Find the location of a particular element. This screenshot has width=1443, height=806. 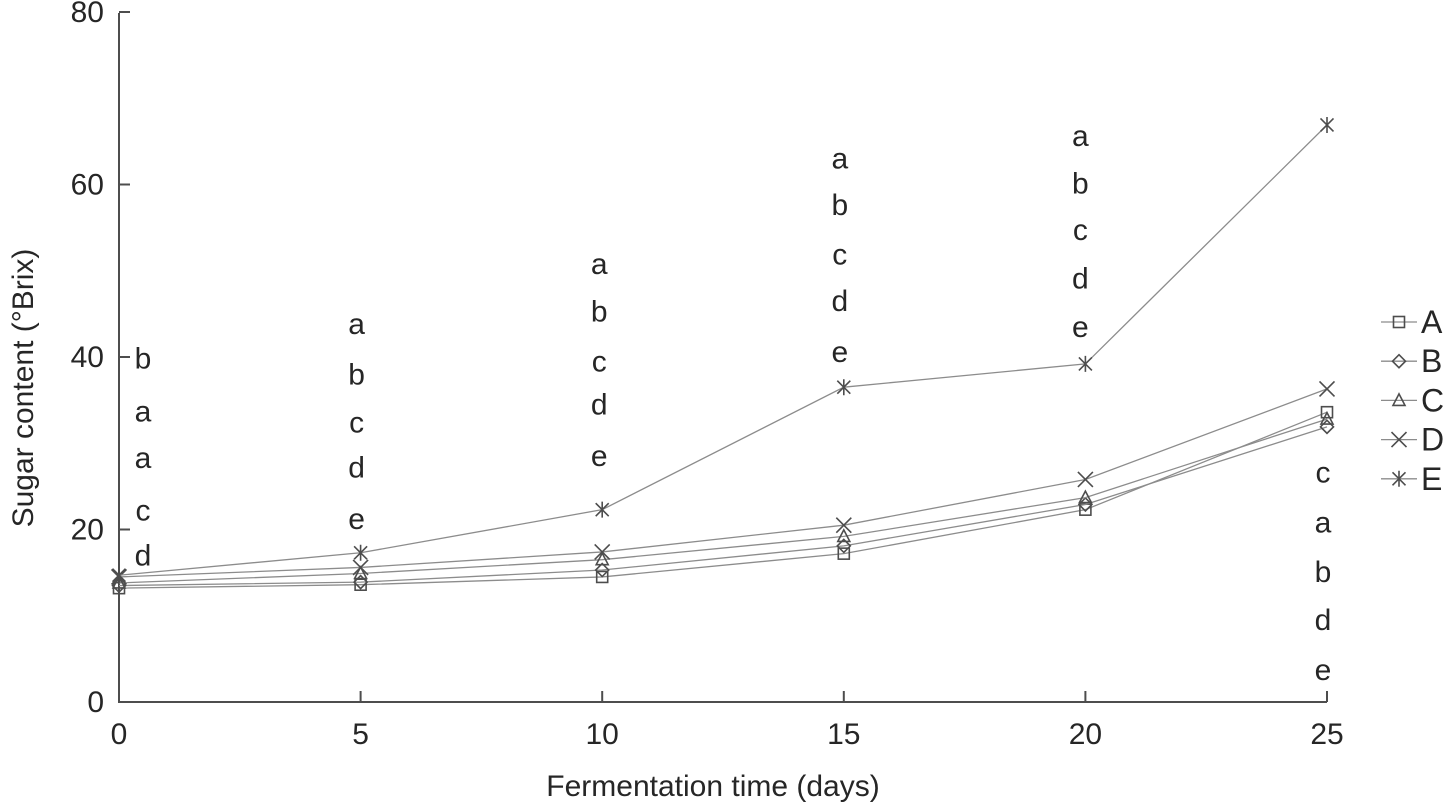

x-tick-label: 5 is located at coordinates (360, 734).